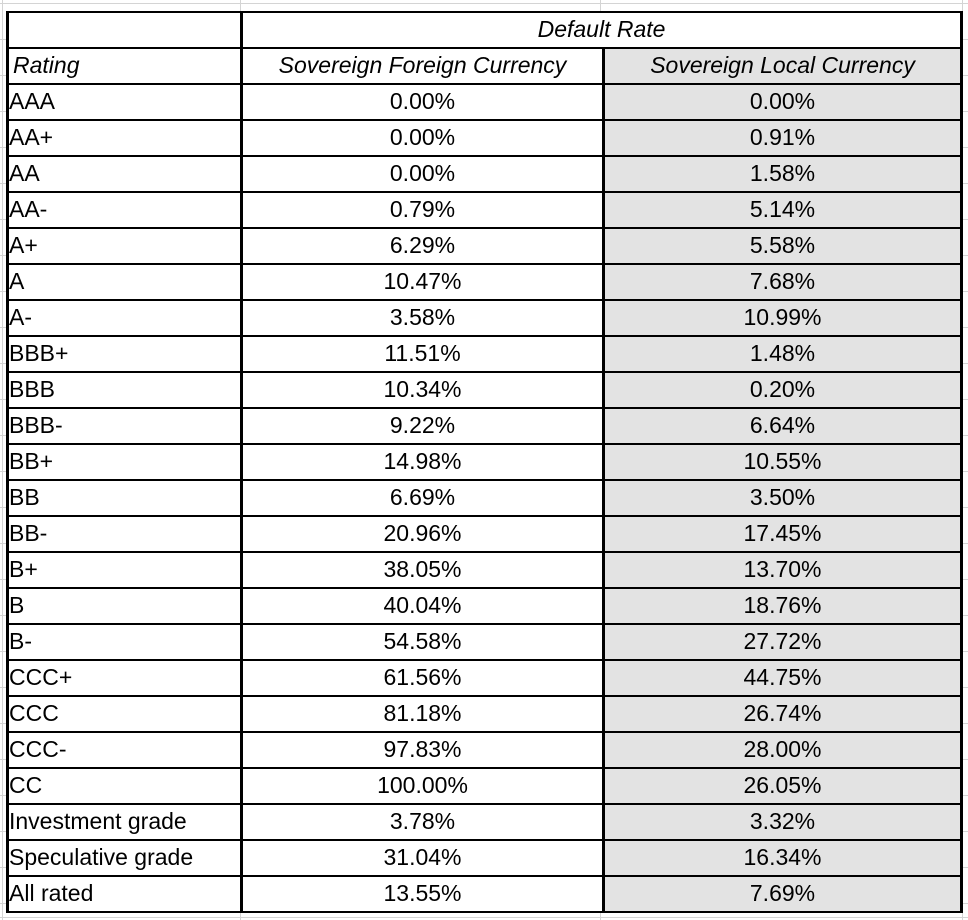  I want to click on cell-rating: Speculative grade, so click(124, 858).